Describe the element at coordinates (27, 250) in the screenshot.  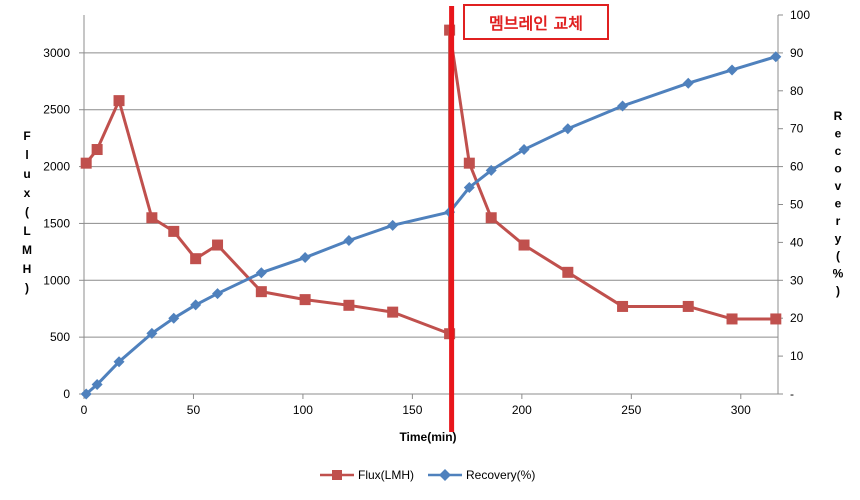
I see `left-title-char: M` at that location.